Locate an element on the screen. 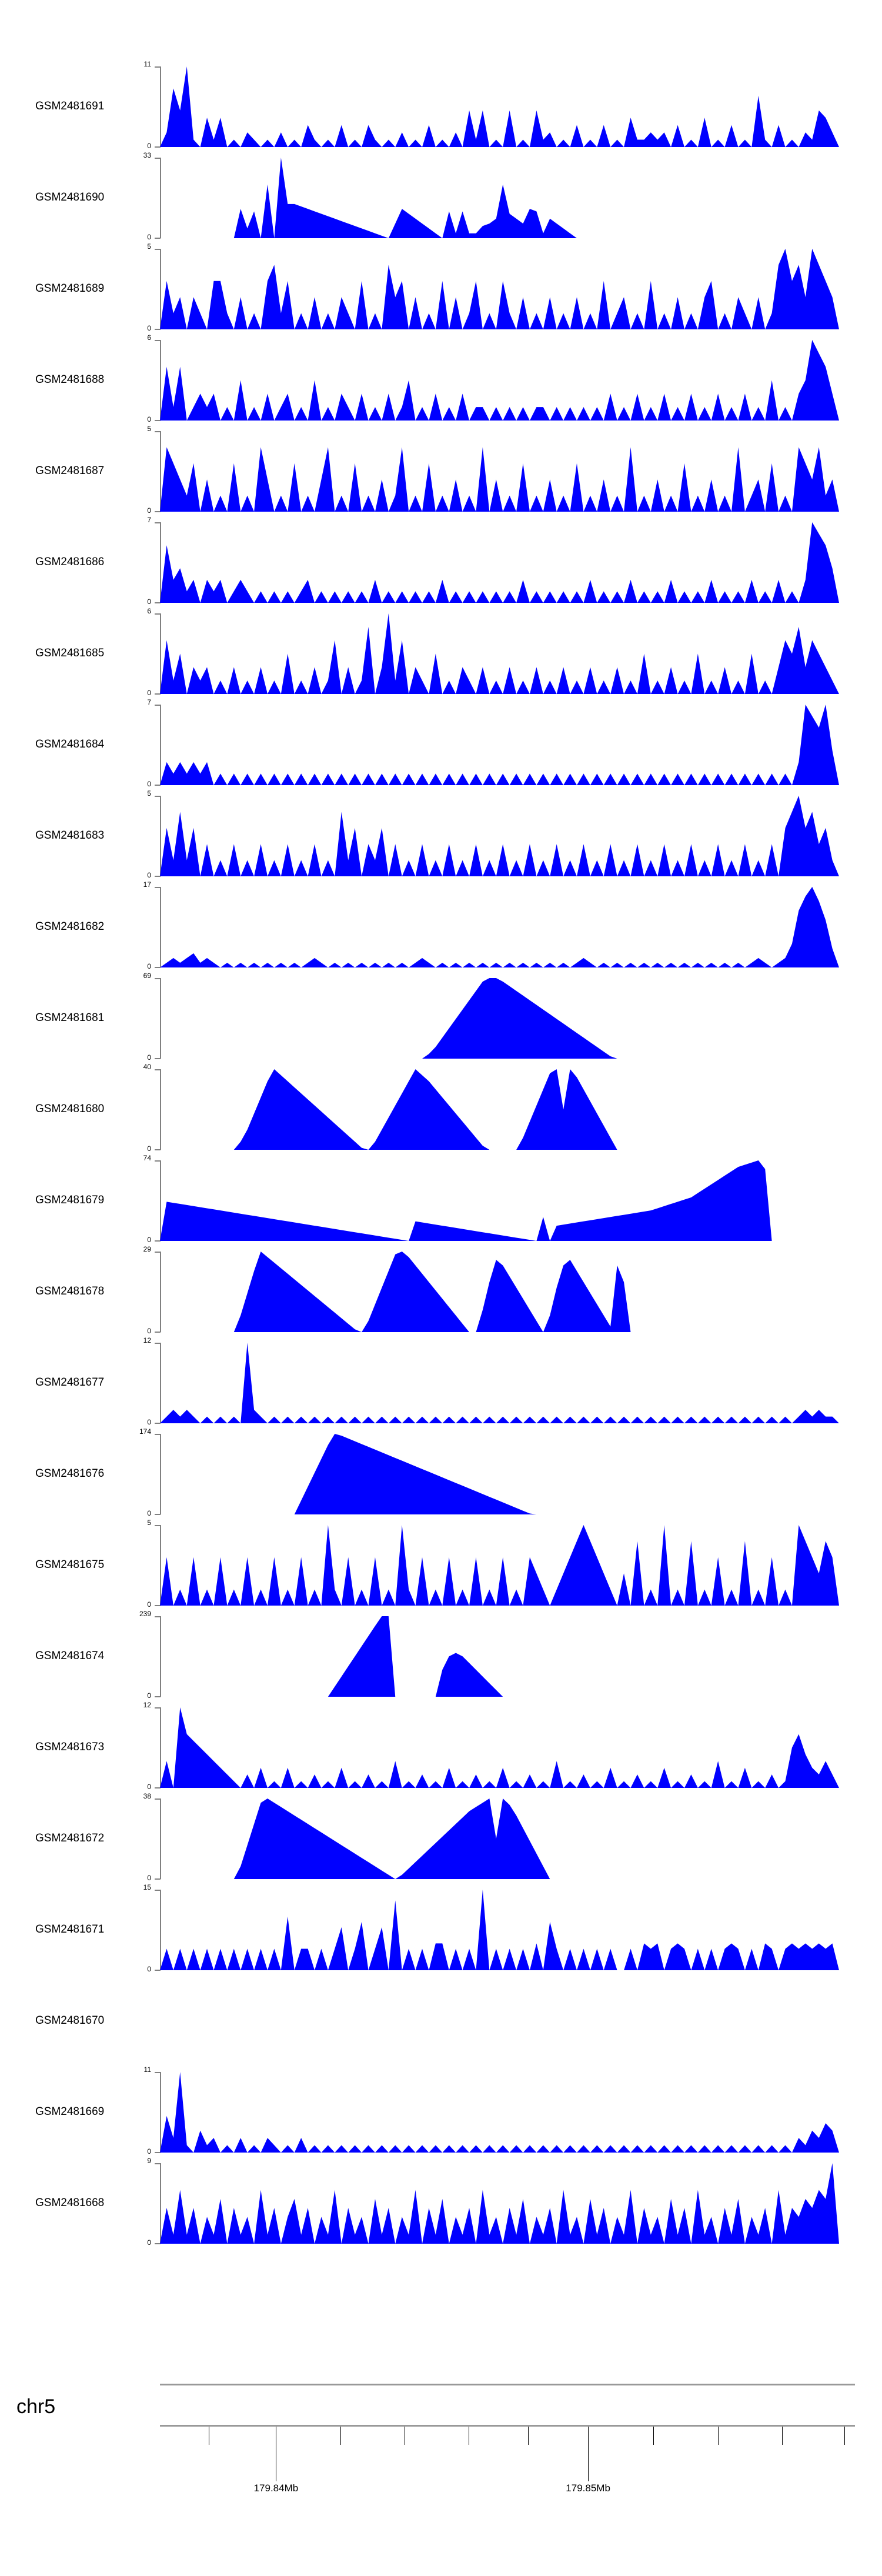 This screenshot has width=882, height=2576. track-label-GSM2481675: GSM2481675 is located at coordinates (70, 1564).